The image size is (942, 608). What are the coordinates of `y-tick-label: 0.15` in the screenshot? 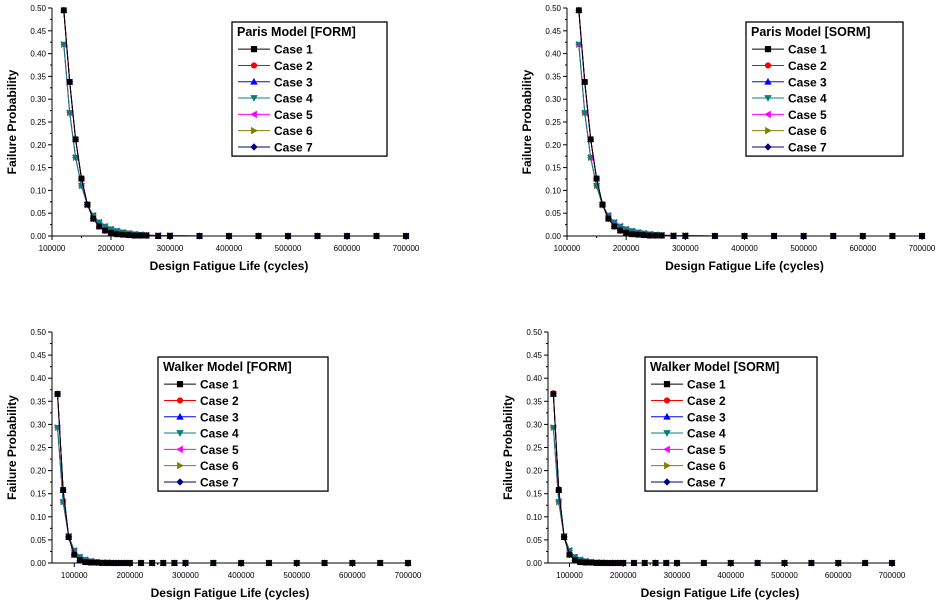 It's located at (38, 494).